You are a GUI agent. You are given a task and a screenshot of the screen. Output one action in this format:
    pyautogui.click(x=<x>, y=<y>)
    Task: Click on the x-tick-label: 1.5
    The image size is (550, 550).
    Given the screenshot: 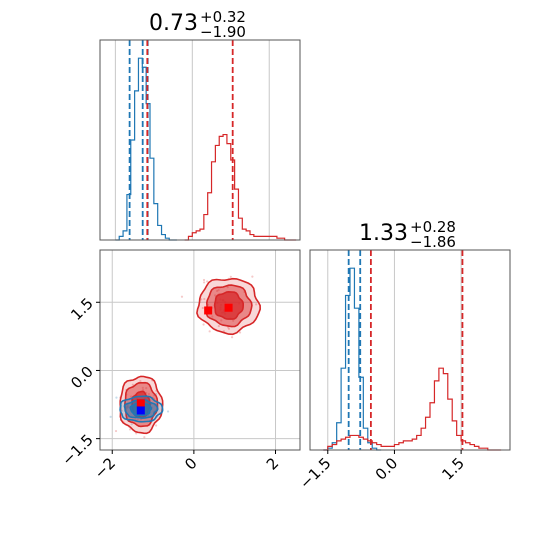 What is the action you would take?
    pyautogui.click(x=453, y=469)
    